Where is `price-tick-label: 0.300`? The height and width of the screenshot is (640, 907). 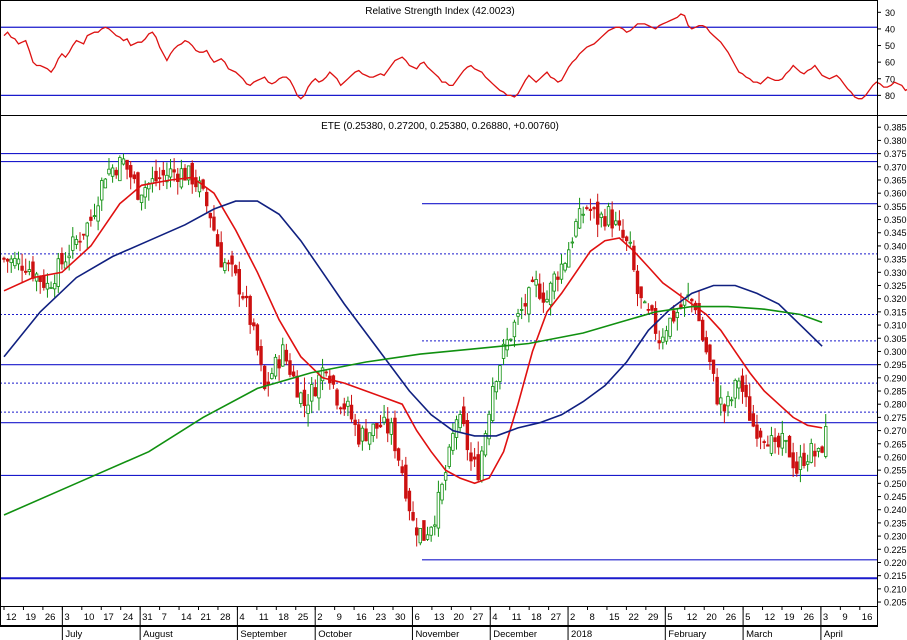 price-tick-label: 0.300 is located at coordinates (895, 352).